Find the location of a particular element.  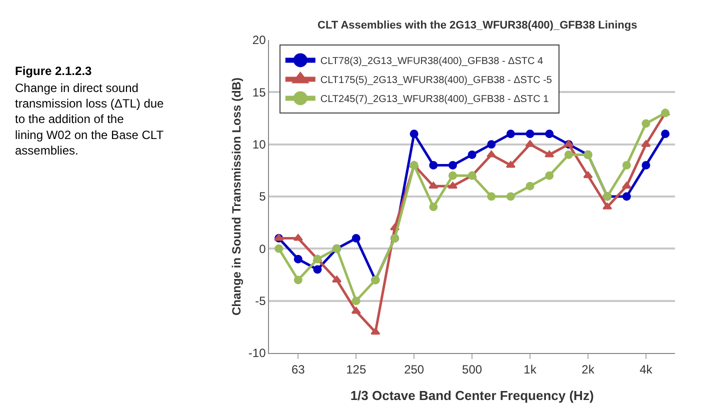

x-tick-label: 1k is located at coordinates (531, 369).